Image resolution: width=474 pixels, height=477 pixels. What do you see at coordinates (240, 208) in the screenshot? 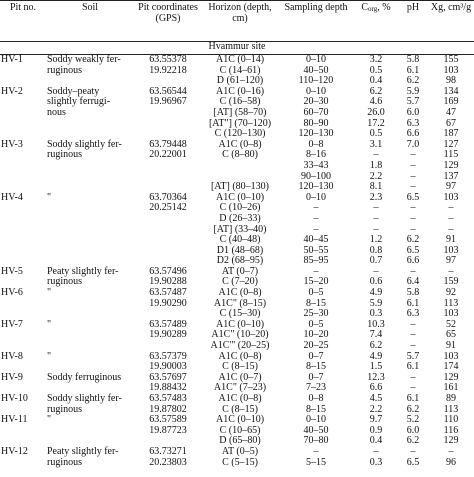
I see `table-cell: C (10–26)` at bounding box center [240, 208].